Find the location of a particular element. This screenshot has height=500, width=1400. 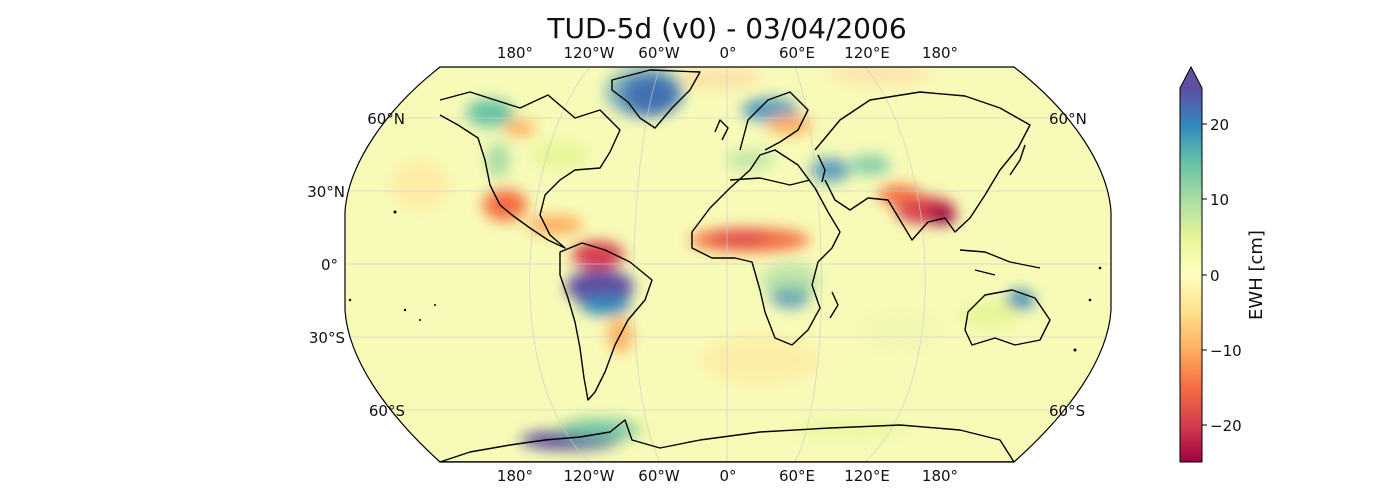

colorbar-tick-label: −10 is located at coordinates (1226, 351).